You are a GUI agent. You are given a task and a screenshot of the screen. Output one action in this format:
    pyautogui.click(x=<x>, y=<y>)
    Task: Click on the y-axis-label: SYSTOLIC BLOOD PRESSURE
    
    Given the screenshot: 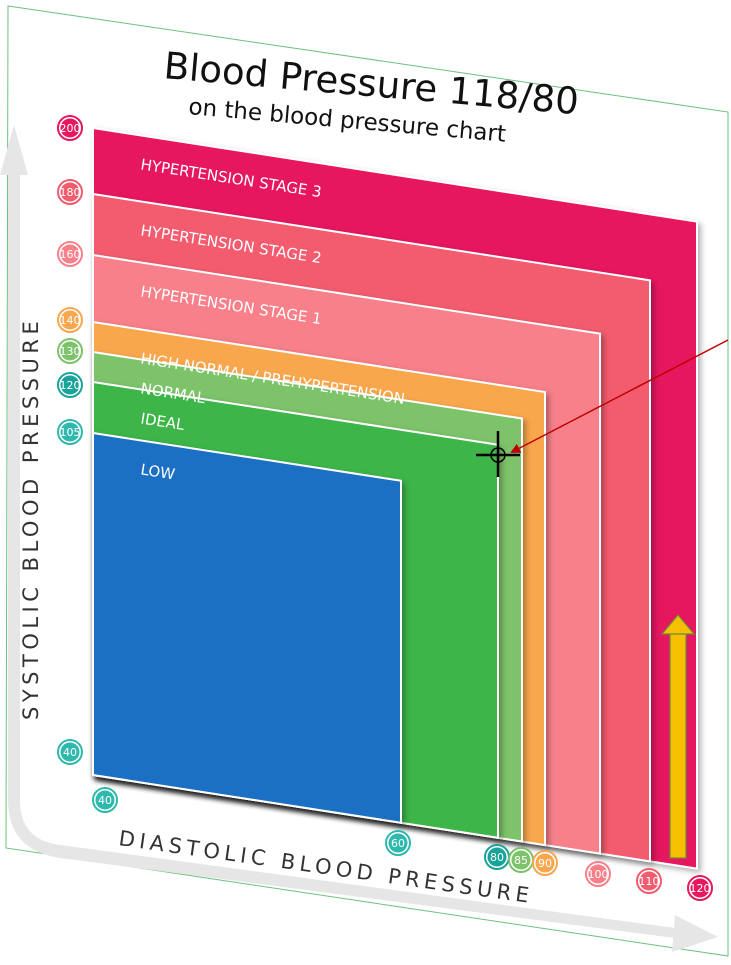 What is the action you would take?
    pyautogui.click(x=31, y=518)
    